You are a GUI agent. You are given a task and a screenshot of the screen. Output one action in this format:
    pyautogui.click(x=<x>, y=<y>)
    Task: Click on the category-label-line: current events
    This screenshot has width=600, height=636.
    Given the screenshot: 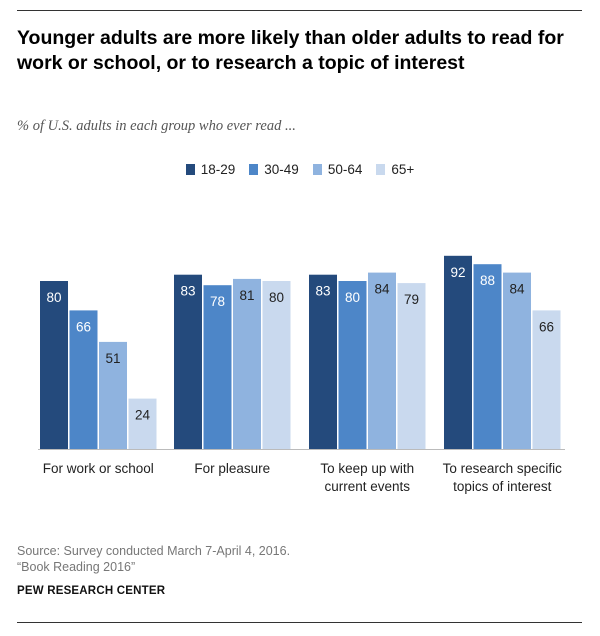 What is the action you would take?
    pyautogui.click(x=367, y=486)
    